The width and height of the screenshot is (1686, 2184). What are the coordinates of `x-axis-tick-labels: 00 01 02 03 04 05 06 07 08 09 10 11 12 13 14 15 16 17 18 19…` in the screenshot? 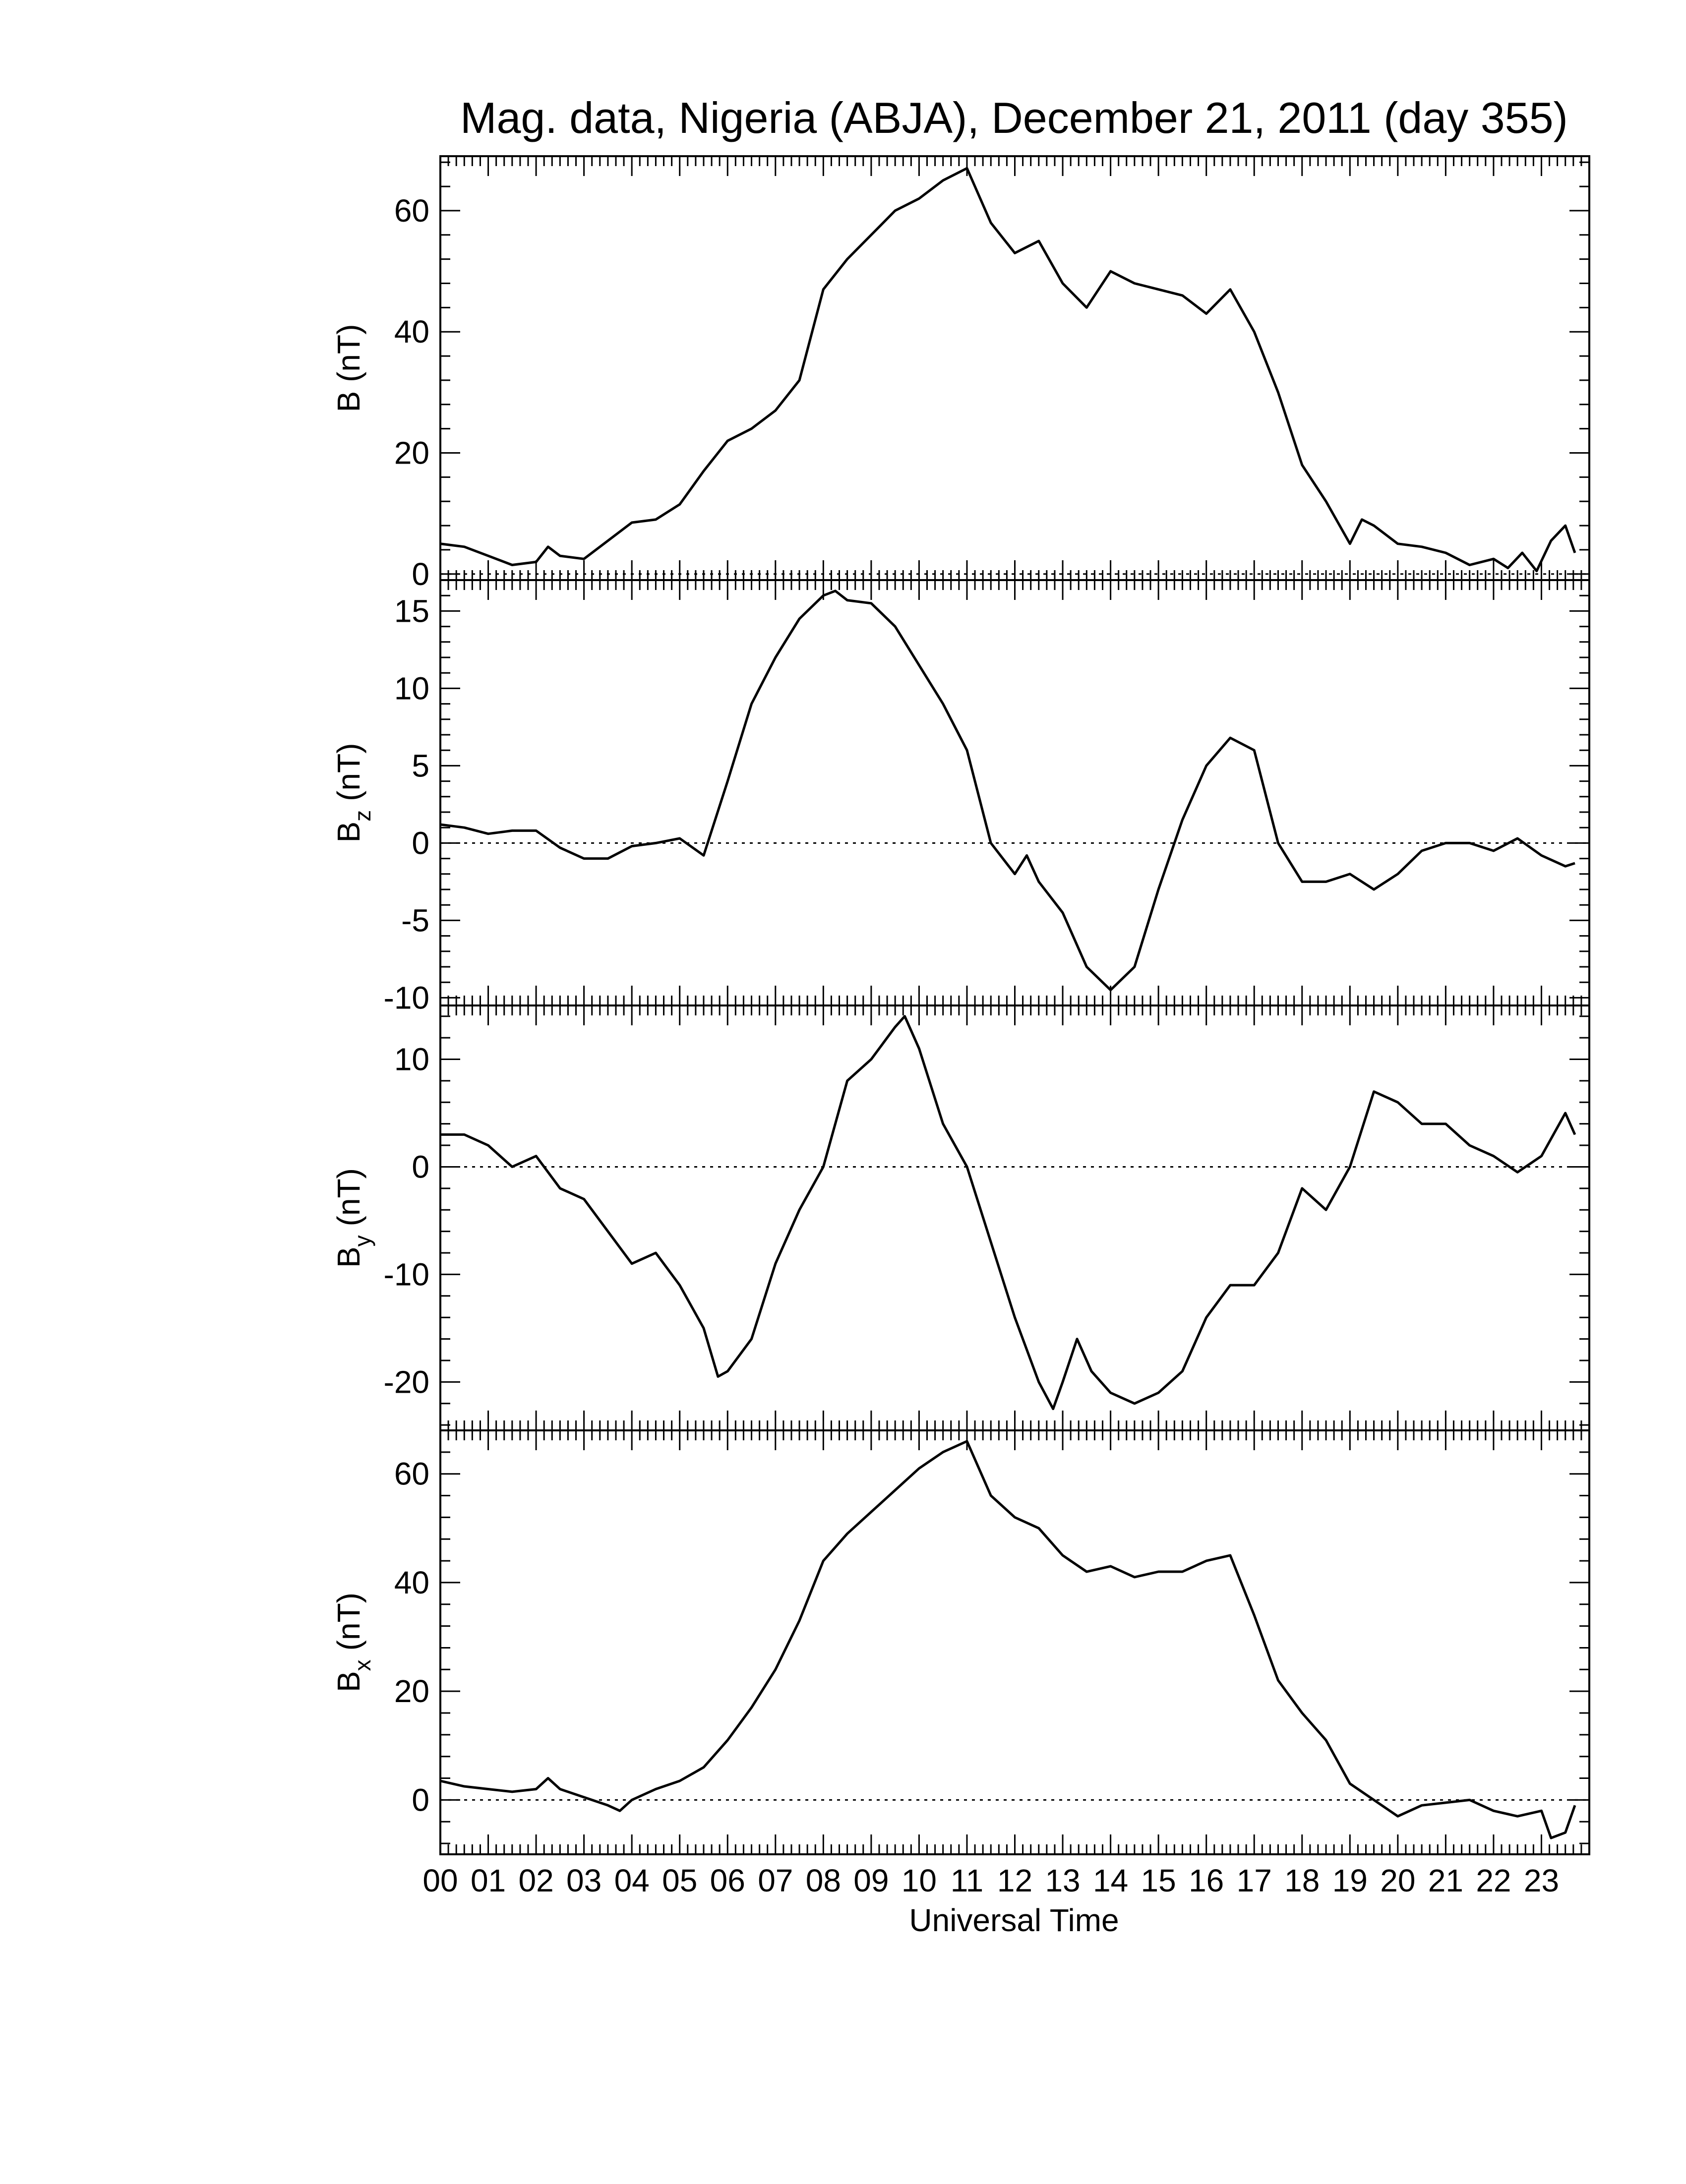 It's located at (991, 1880).